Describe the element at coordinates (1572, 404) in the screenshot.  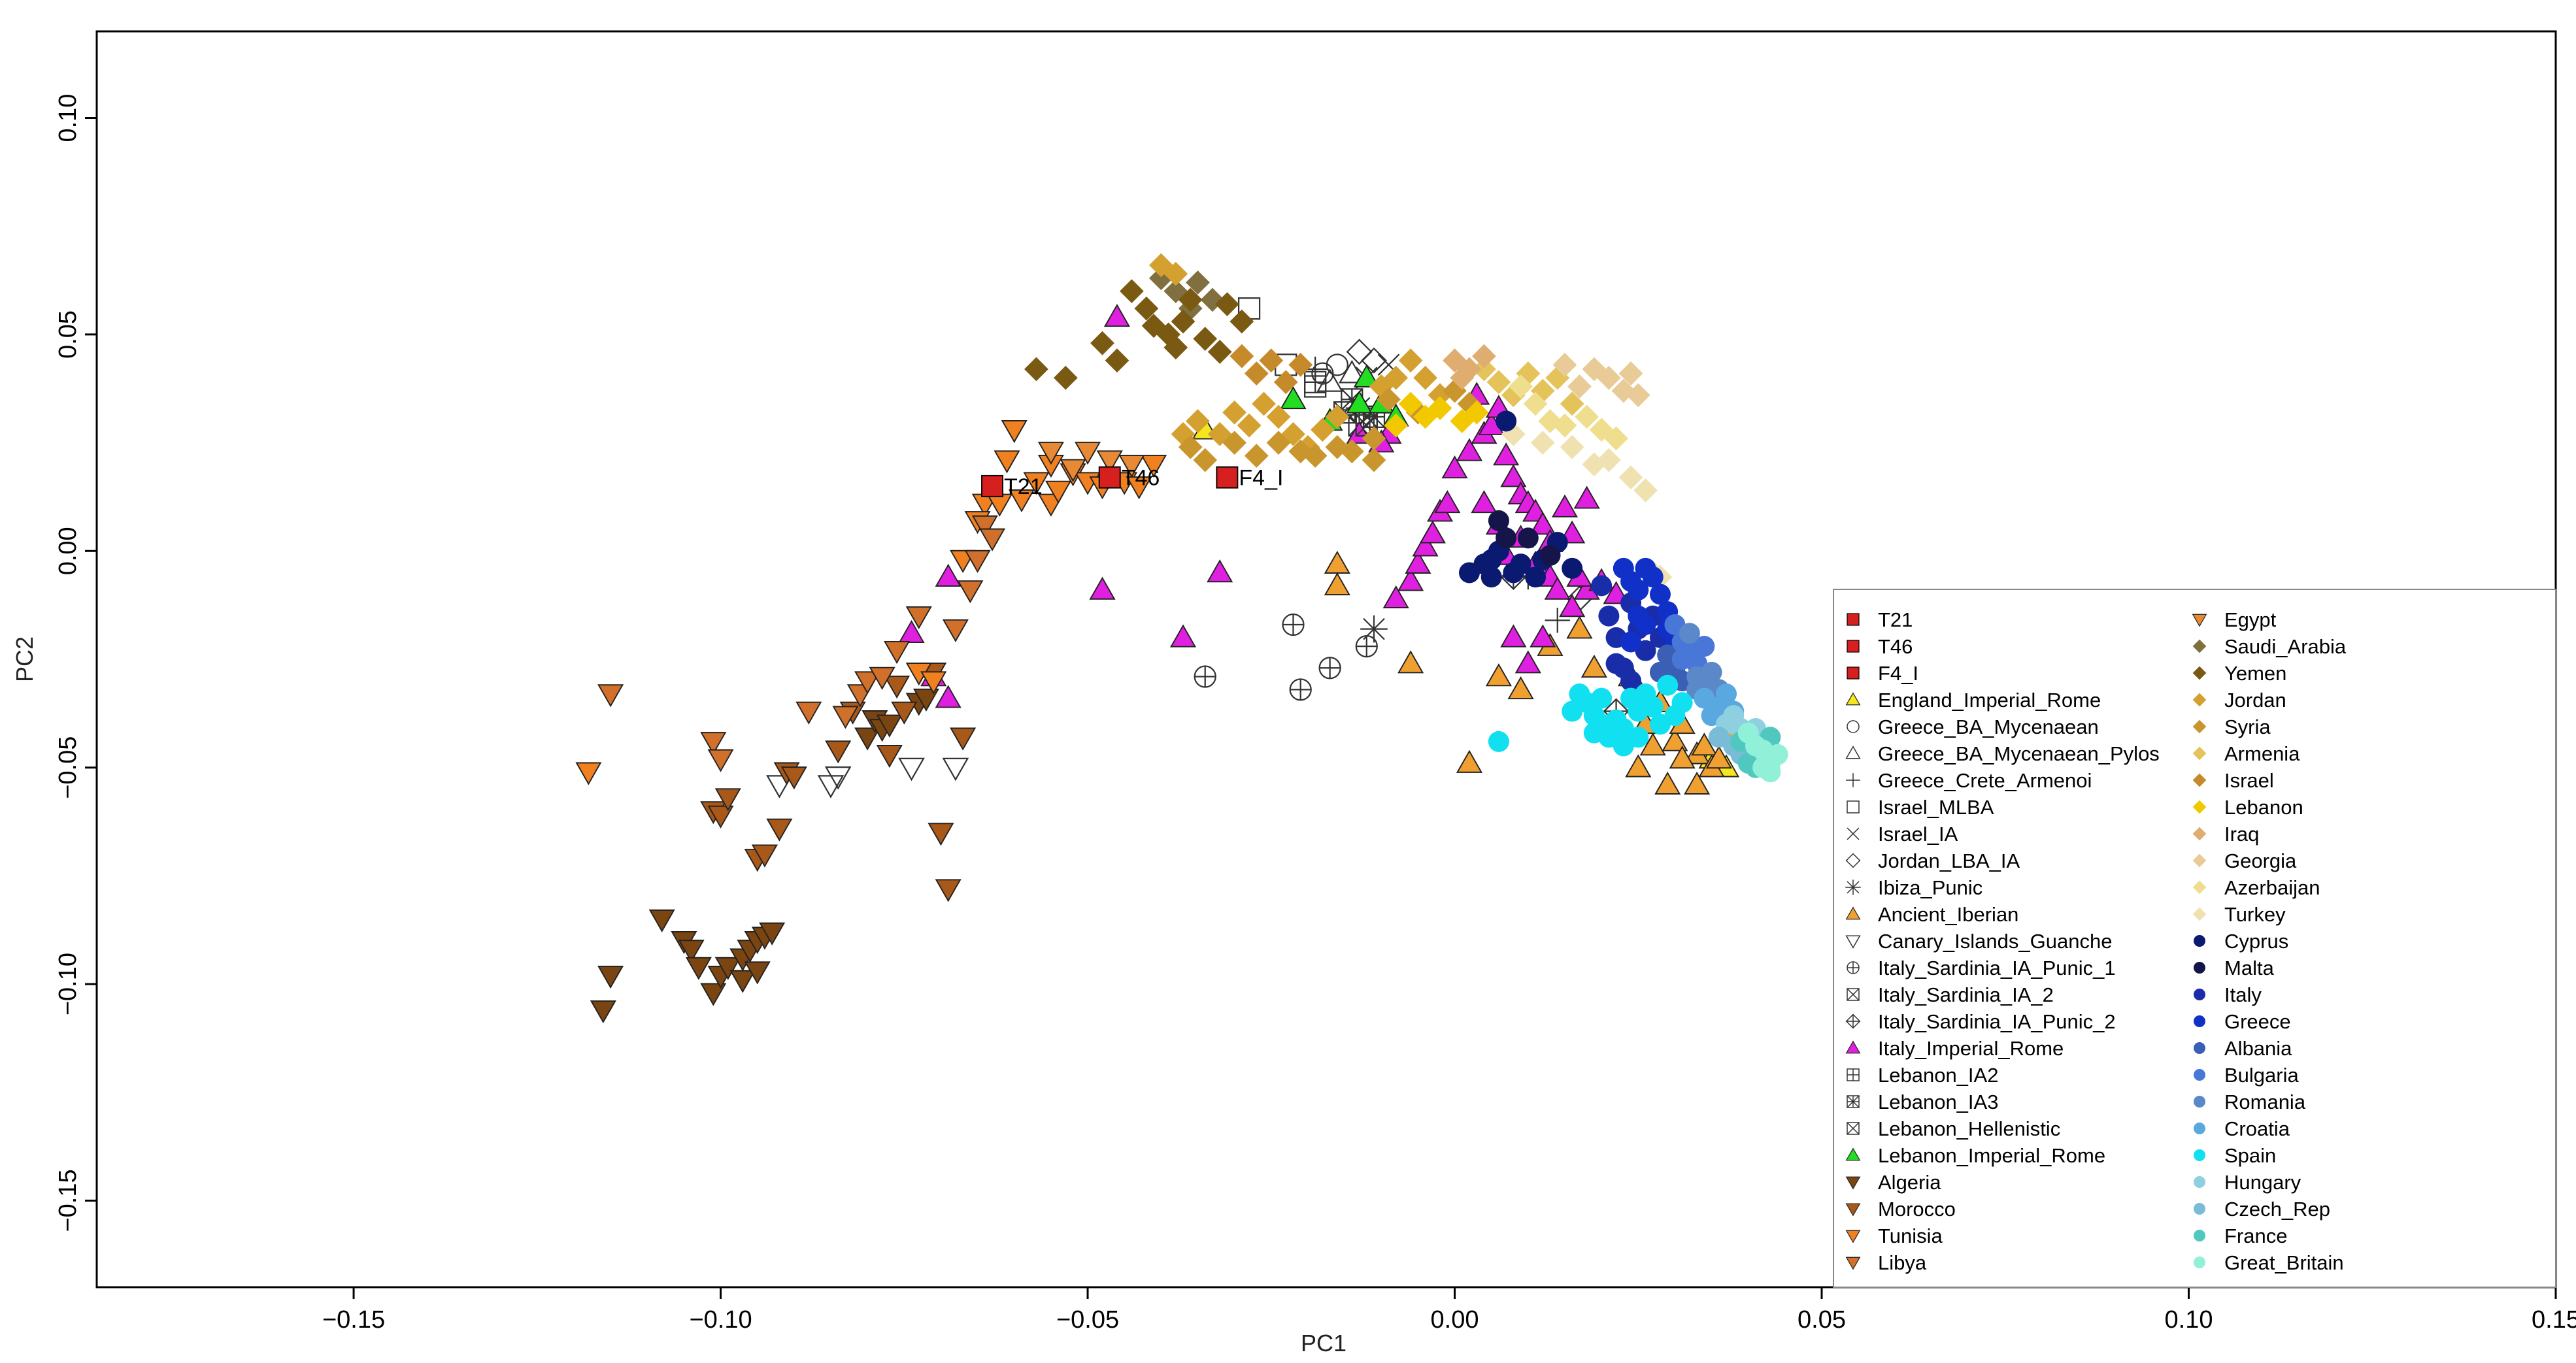
I see `point-armenia` at that location.